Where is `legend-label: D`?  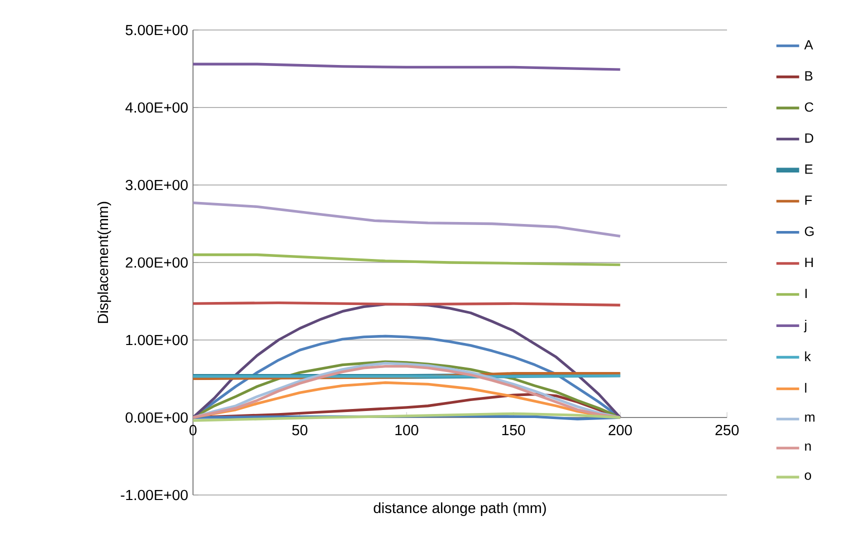 legend-label: D is located at coordinates (809, 138).